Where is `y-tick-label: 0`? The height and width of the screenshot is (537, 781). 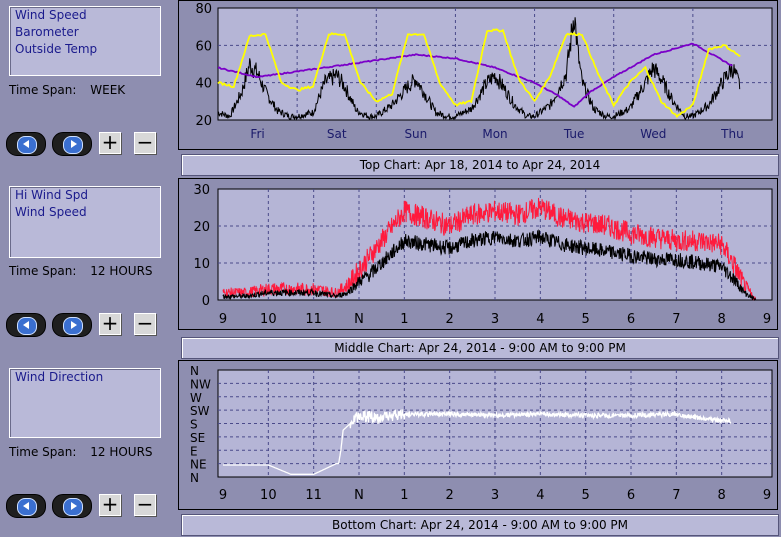
y-tick-label: 0 is located at coordinates (206, 301).